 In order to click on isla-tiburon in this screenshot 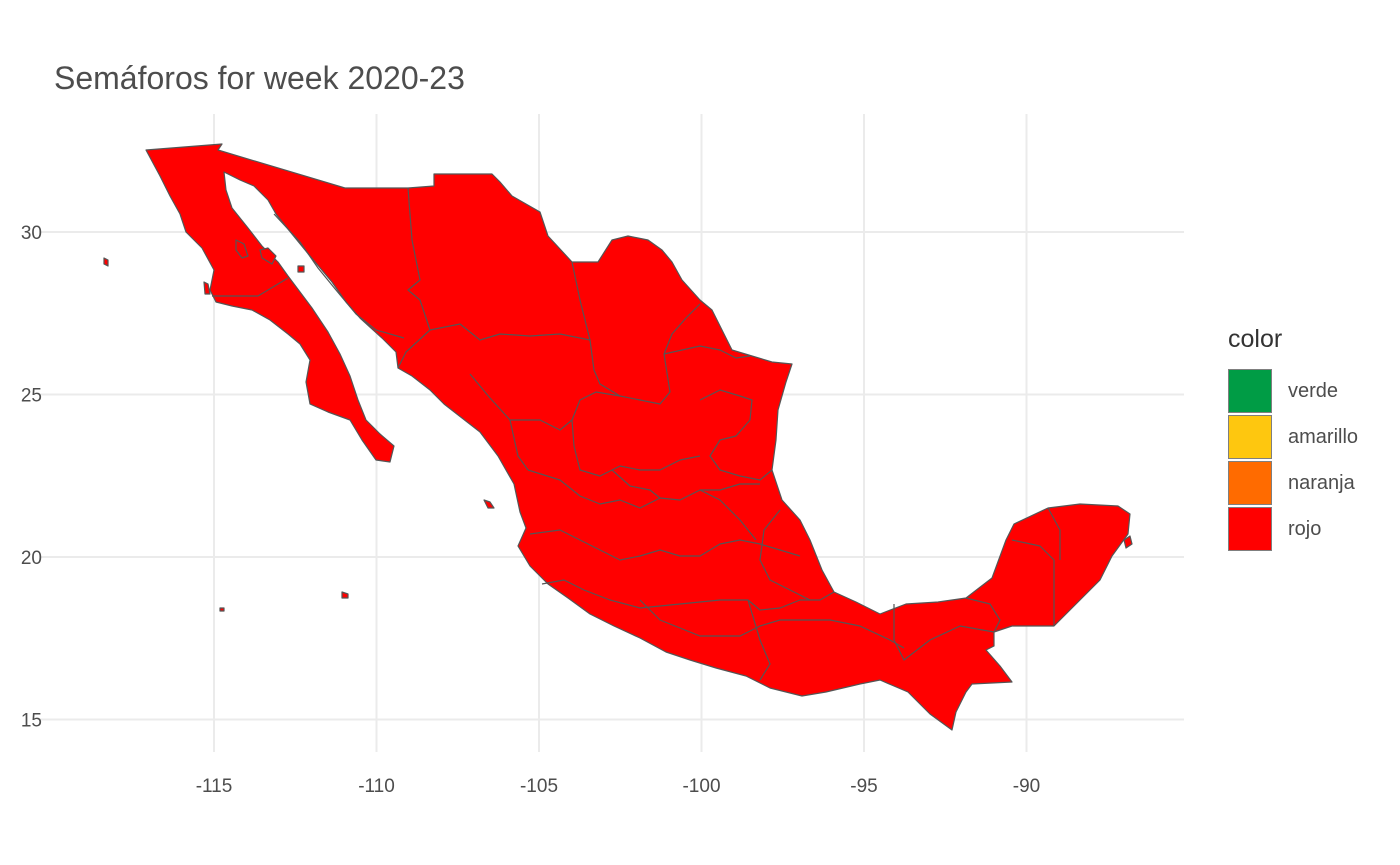, I will do `click(268, 256)`.